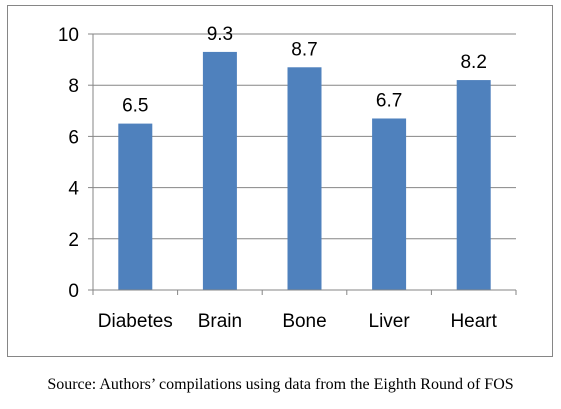  What do you see at coordinates (389, 100) in the screenshot?
I see `data-label-liver: 6.7` at bounding box center [389, 100].